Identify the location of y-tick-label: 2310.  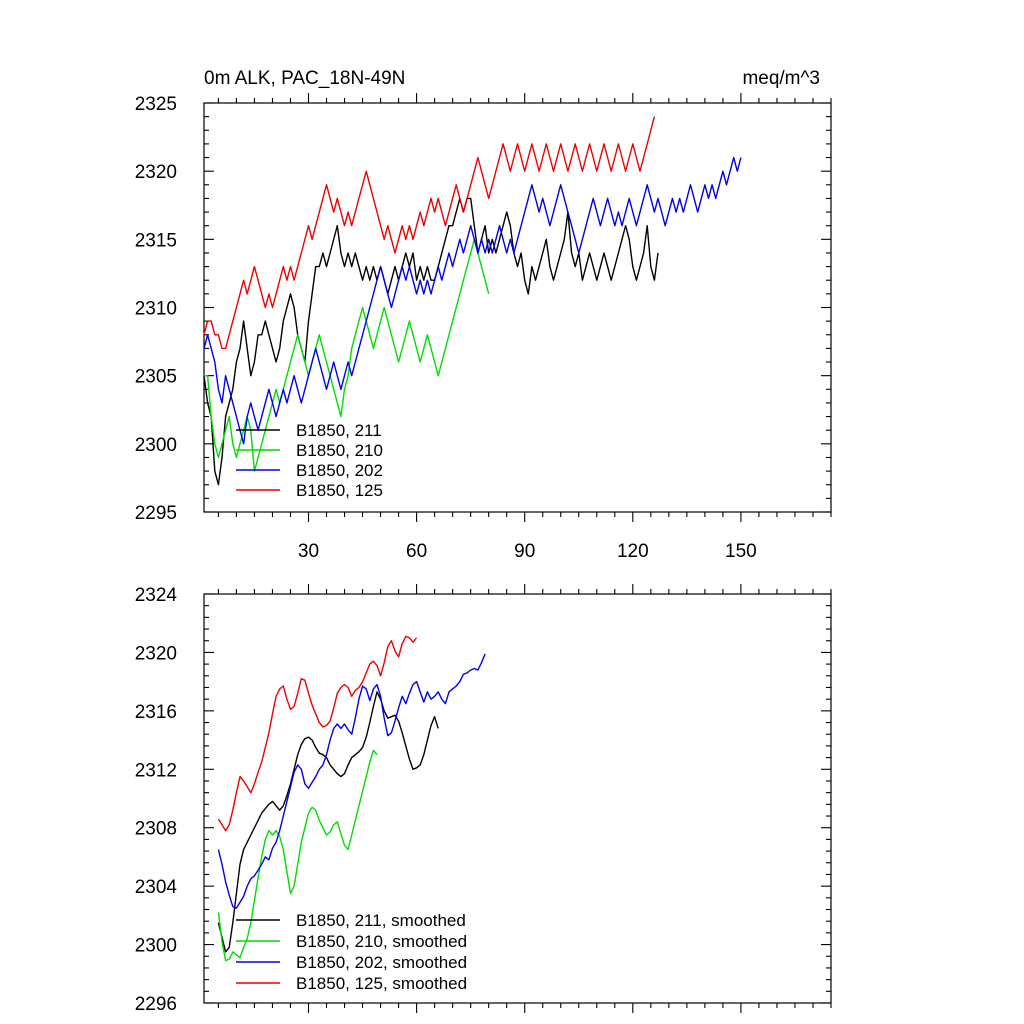
(156, 309).